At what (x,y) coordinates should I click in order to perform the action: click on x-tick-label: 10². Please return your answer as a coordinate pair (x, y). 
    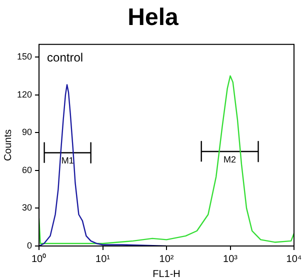
    Looking at the image, I should click on (166, 259).